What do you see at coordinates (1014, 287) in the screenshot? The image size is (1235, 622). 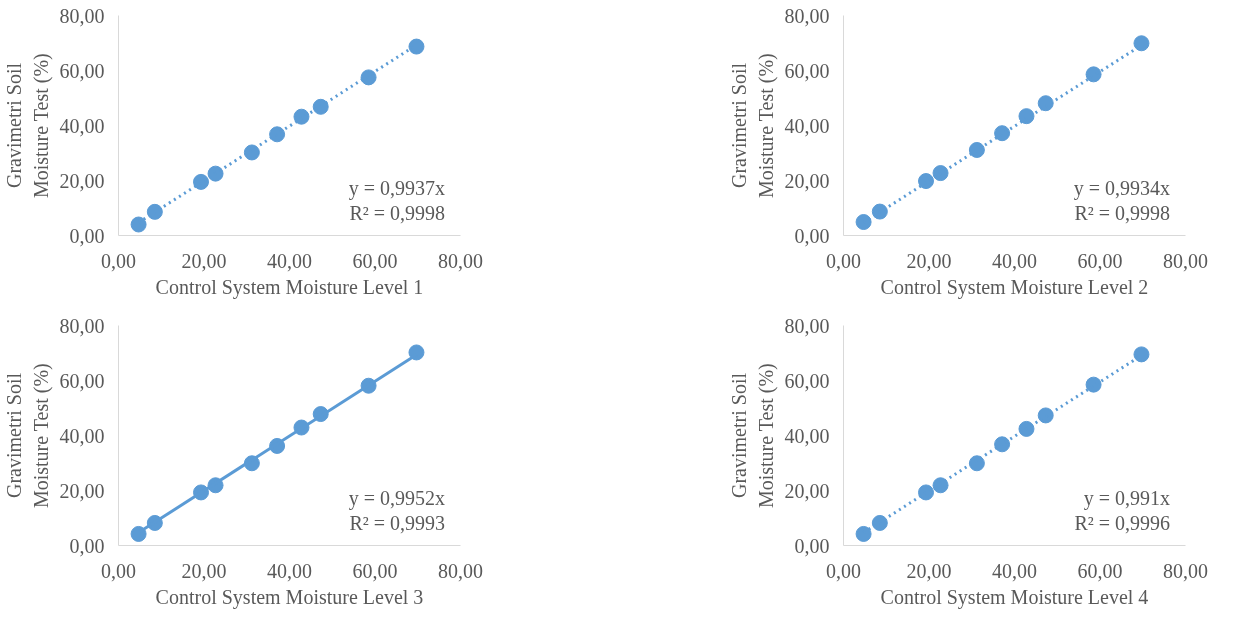 I see `x-axis-title: Control System Moisture Level 2` at bounding box center [1014, 287].